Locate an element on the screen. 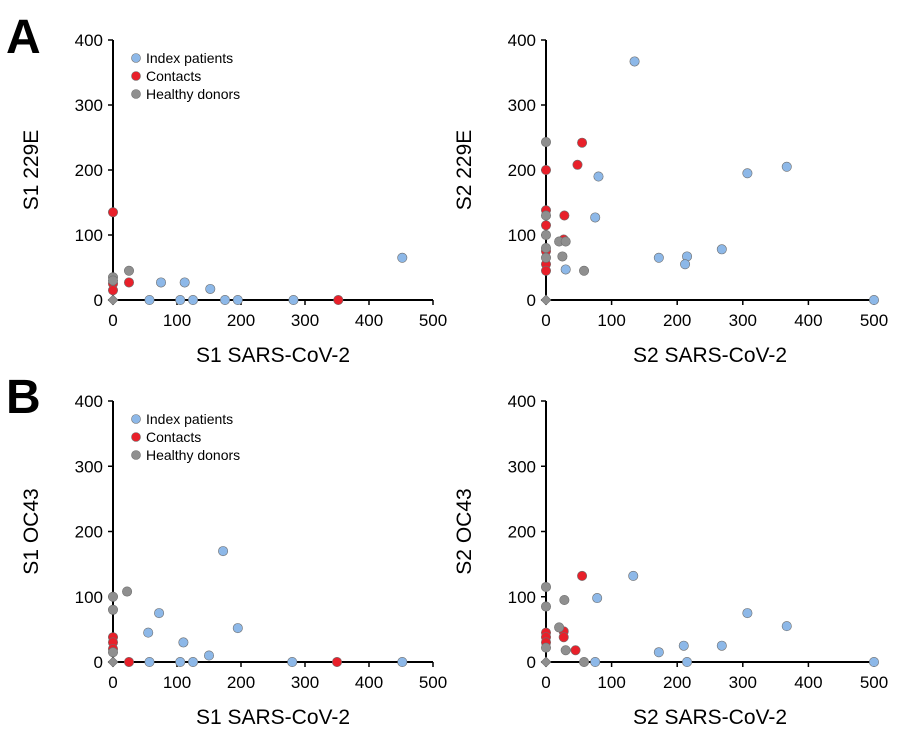  chart2-x-tick-label-1: 100 is located at coordinates (611, 320).